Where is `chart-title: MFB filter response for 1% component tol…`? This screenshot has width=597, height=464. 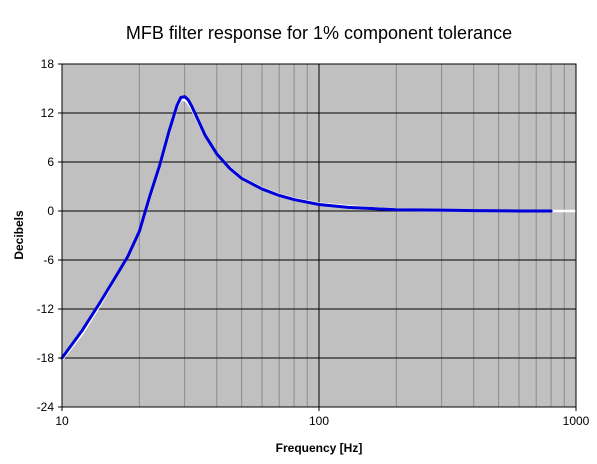 chart-title: MFB filter response for 1% component tol… is located at coordinates (319, 33).